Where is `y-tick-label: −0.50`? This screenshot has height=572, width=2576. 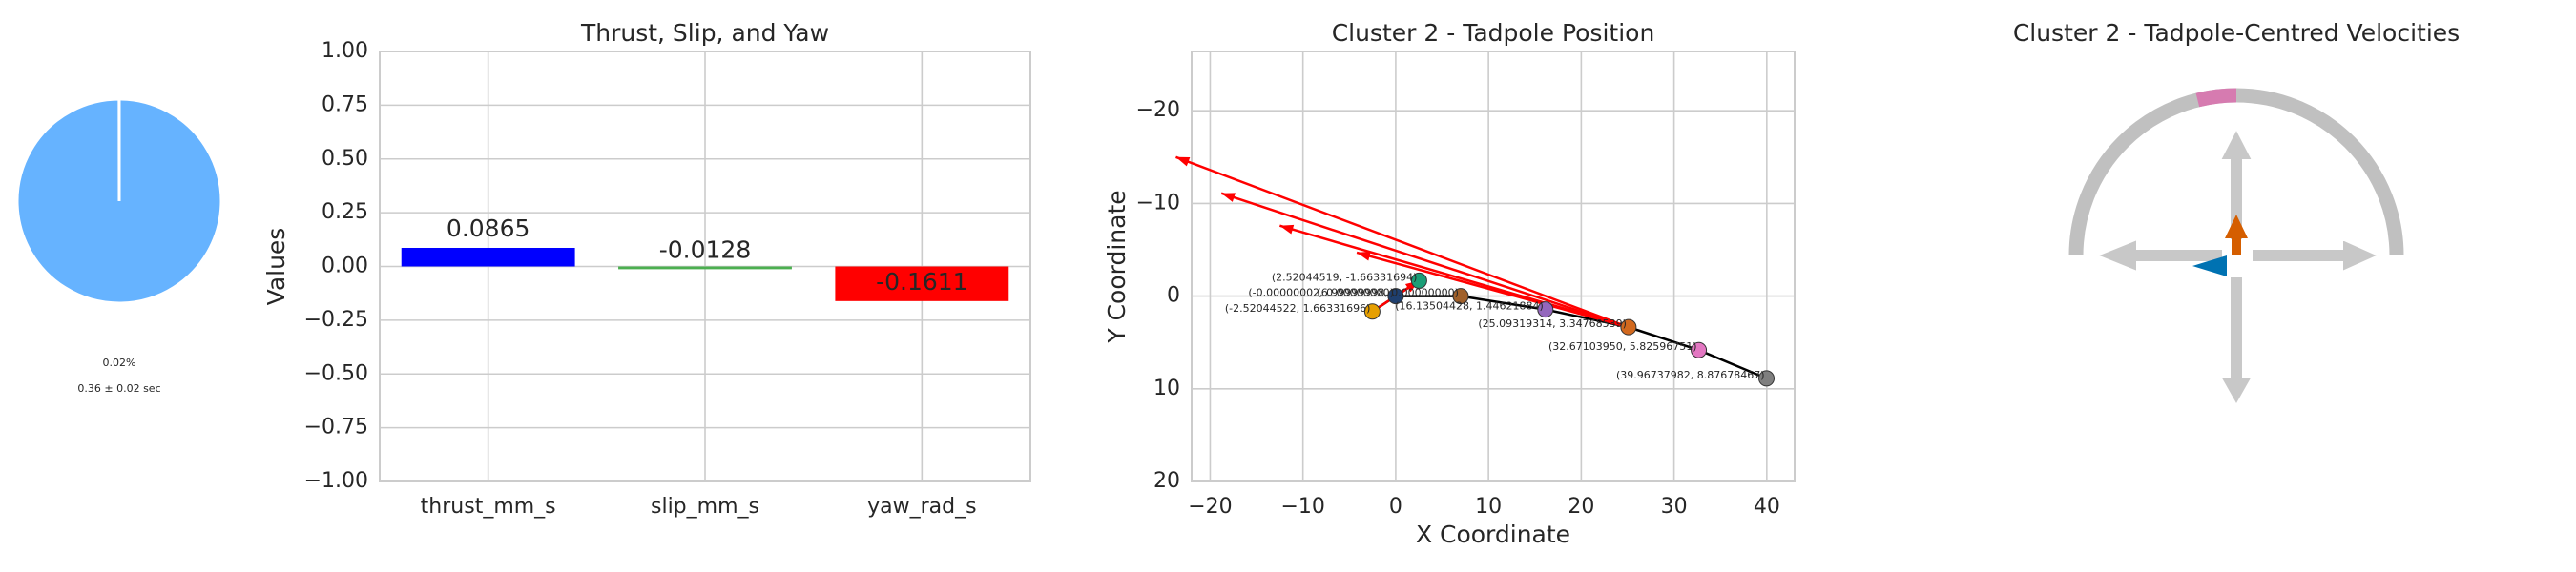 y-tick-label: −0.50 is located at coordinates (336, 373).